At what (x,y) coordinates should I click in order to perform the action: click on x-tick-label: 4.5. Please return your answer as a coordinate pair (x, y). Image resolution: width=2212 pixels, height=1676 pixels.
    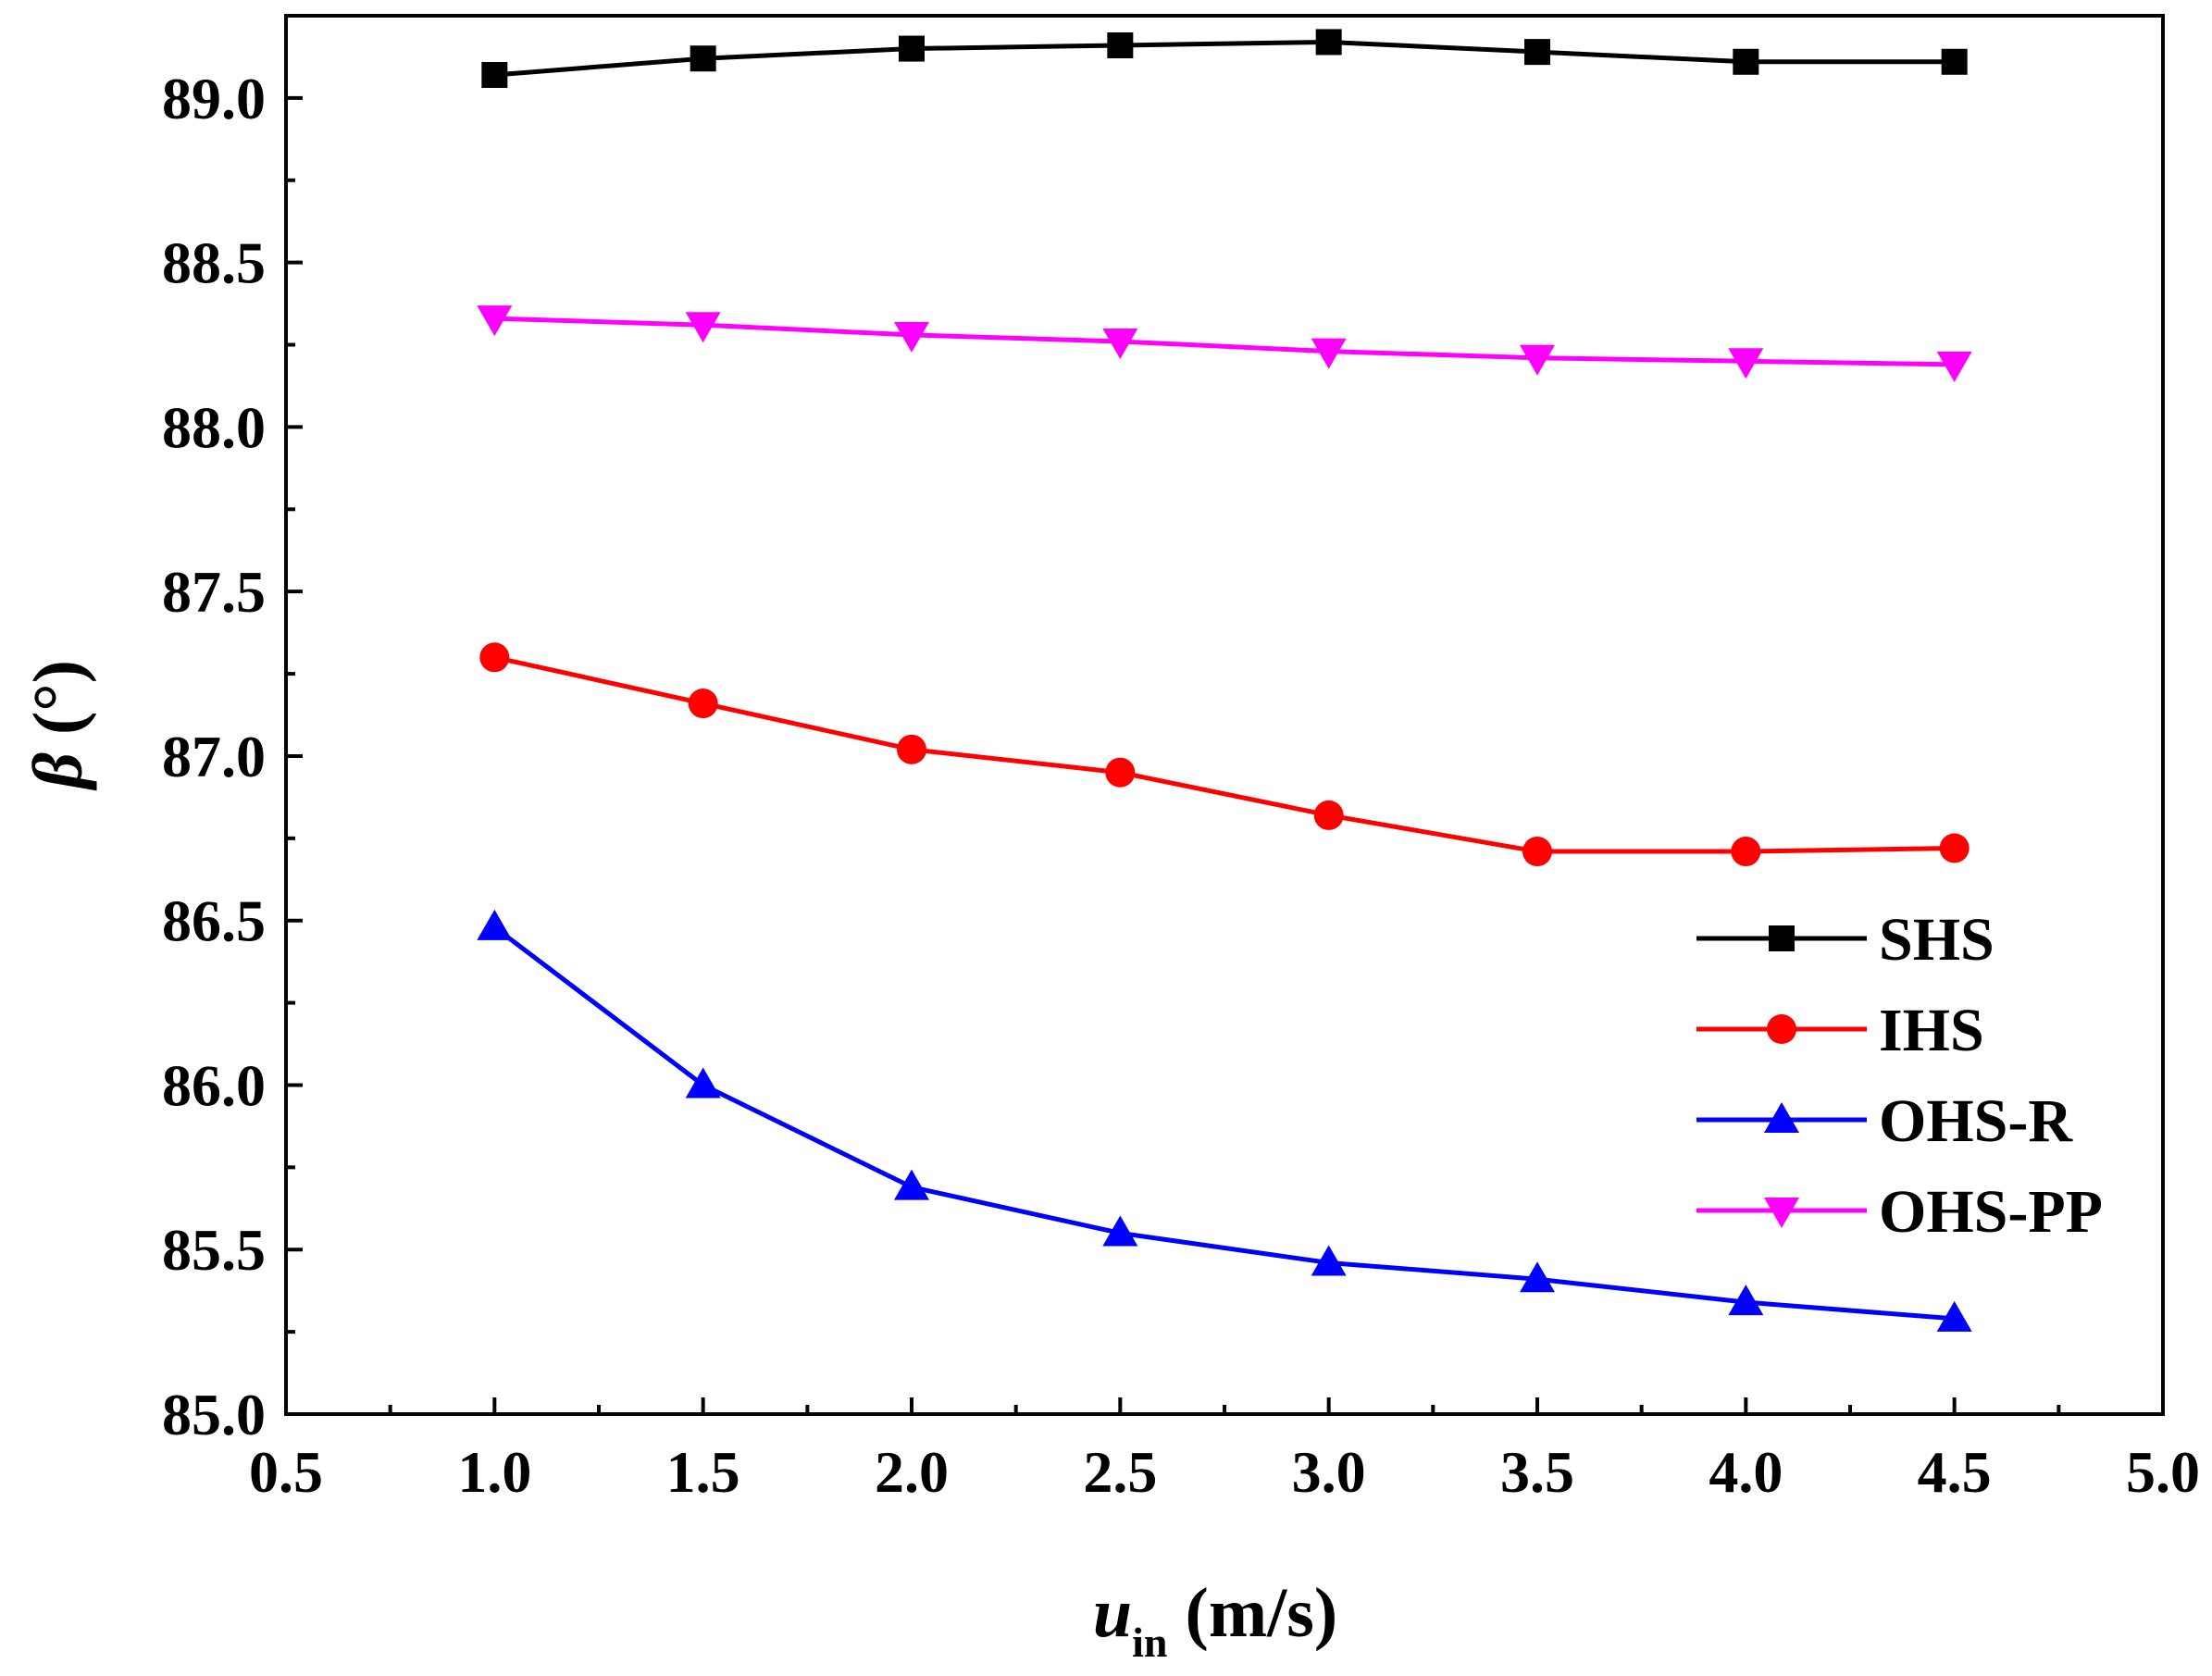
    Looking at the image, I should click on (1955, 1472).